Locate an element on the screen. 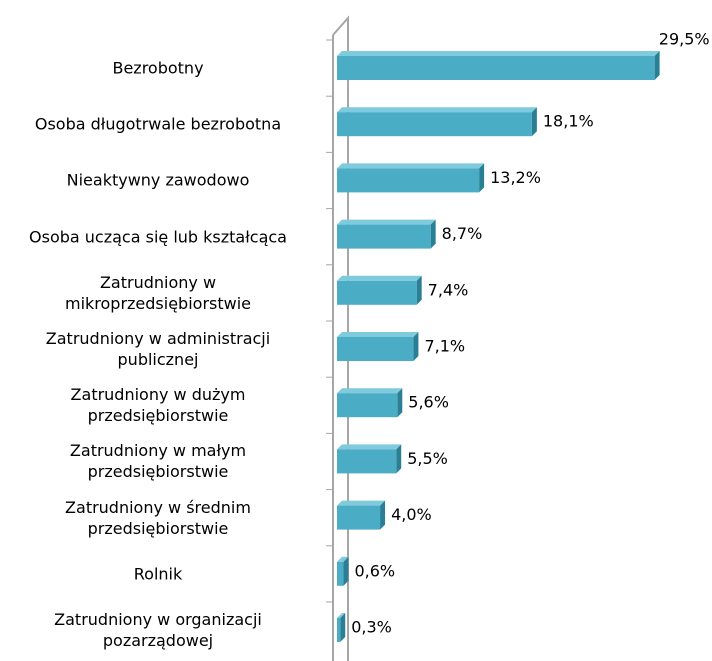 The image size is (712, 661). value-label: 29,5% is located at coordinates (684, 39).